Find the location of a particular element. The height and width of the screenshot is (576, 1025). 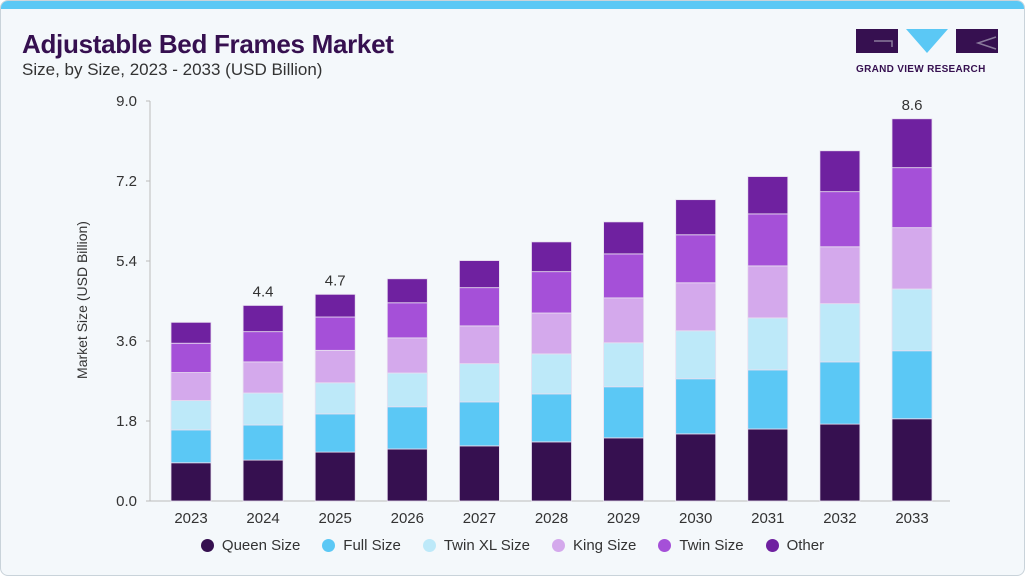

legend-label: Twin Size is located at coordinates (711, 545).